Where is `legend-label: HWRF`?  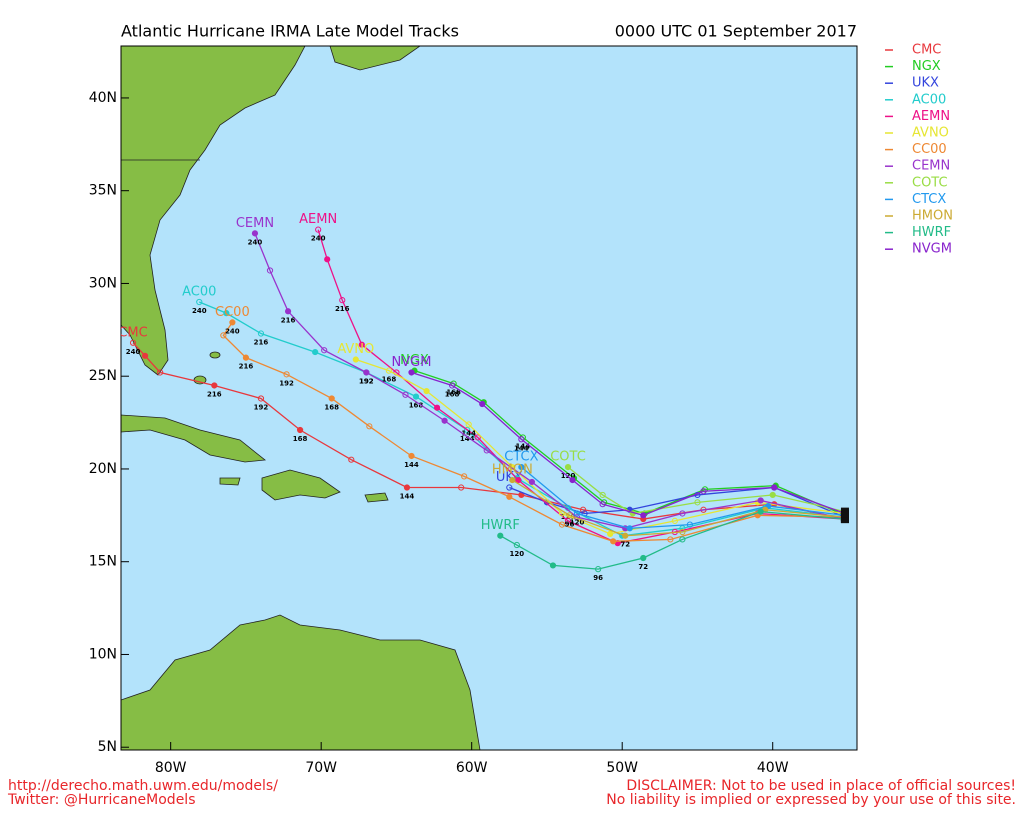 legend-label: HWRF is located at coordinates (931, 232).